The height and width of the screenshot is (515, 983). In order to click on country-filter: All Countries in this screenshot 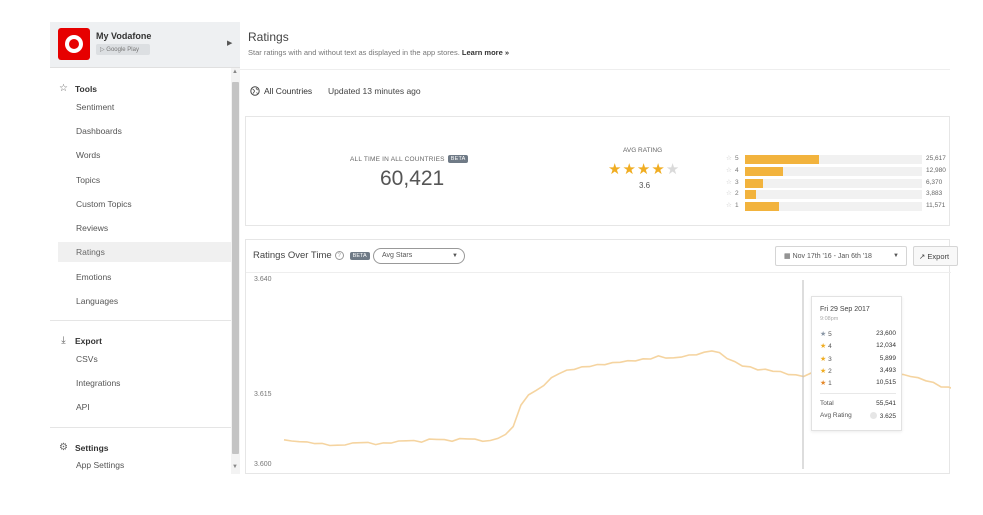, I will do `click(281, 91)`.